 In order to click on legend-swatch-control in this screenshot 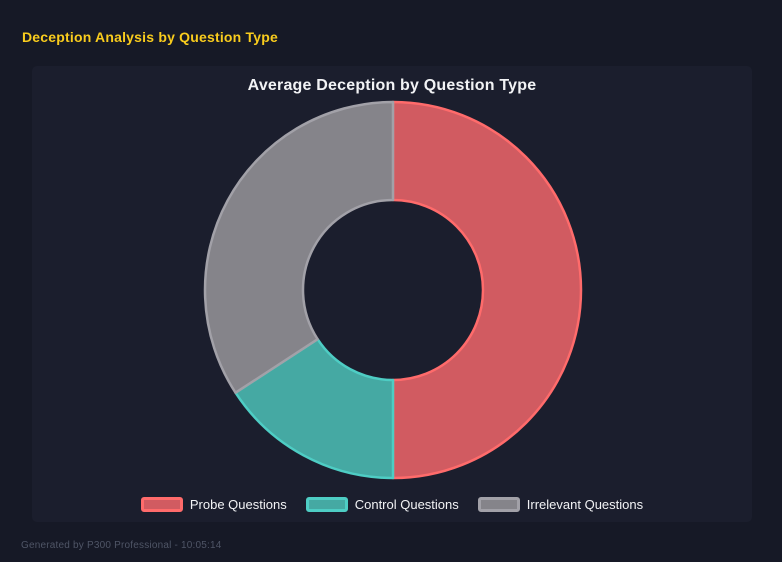, I will do `click(326, 504)`.